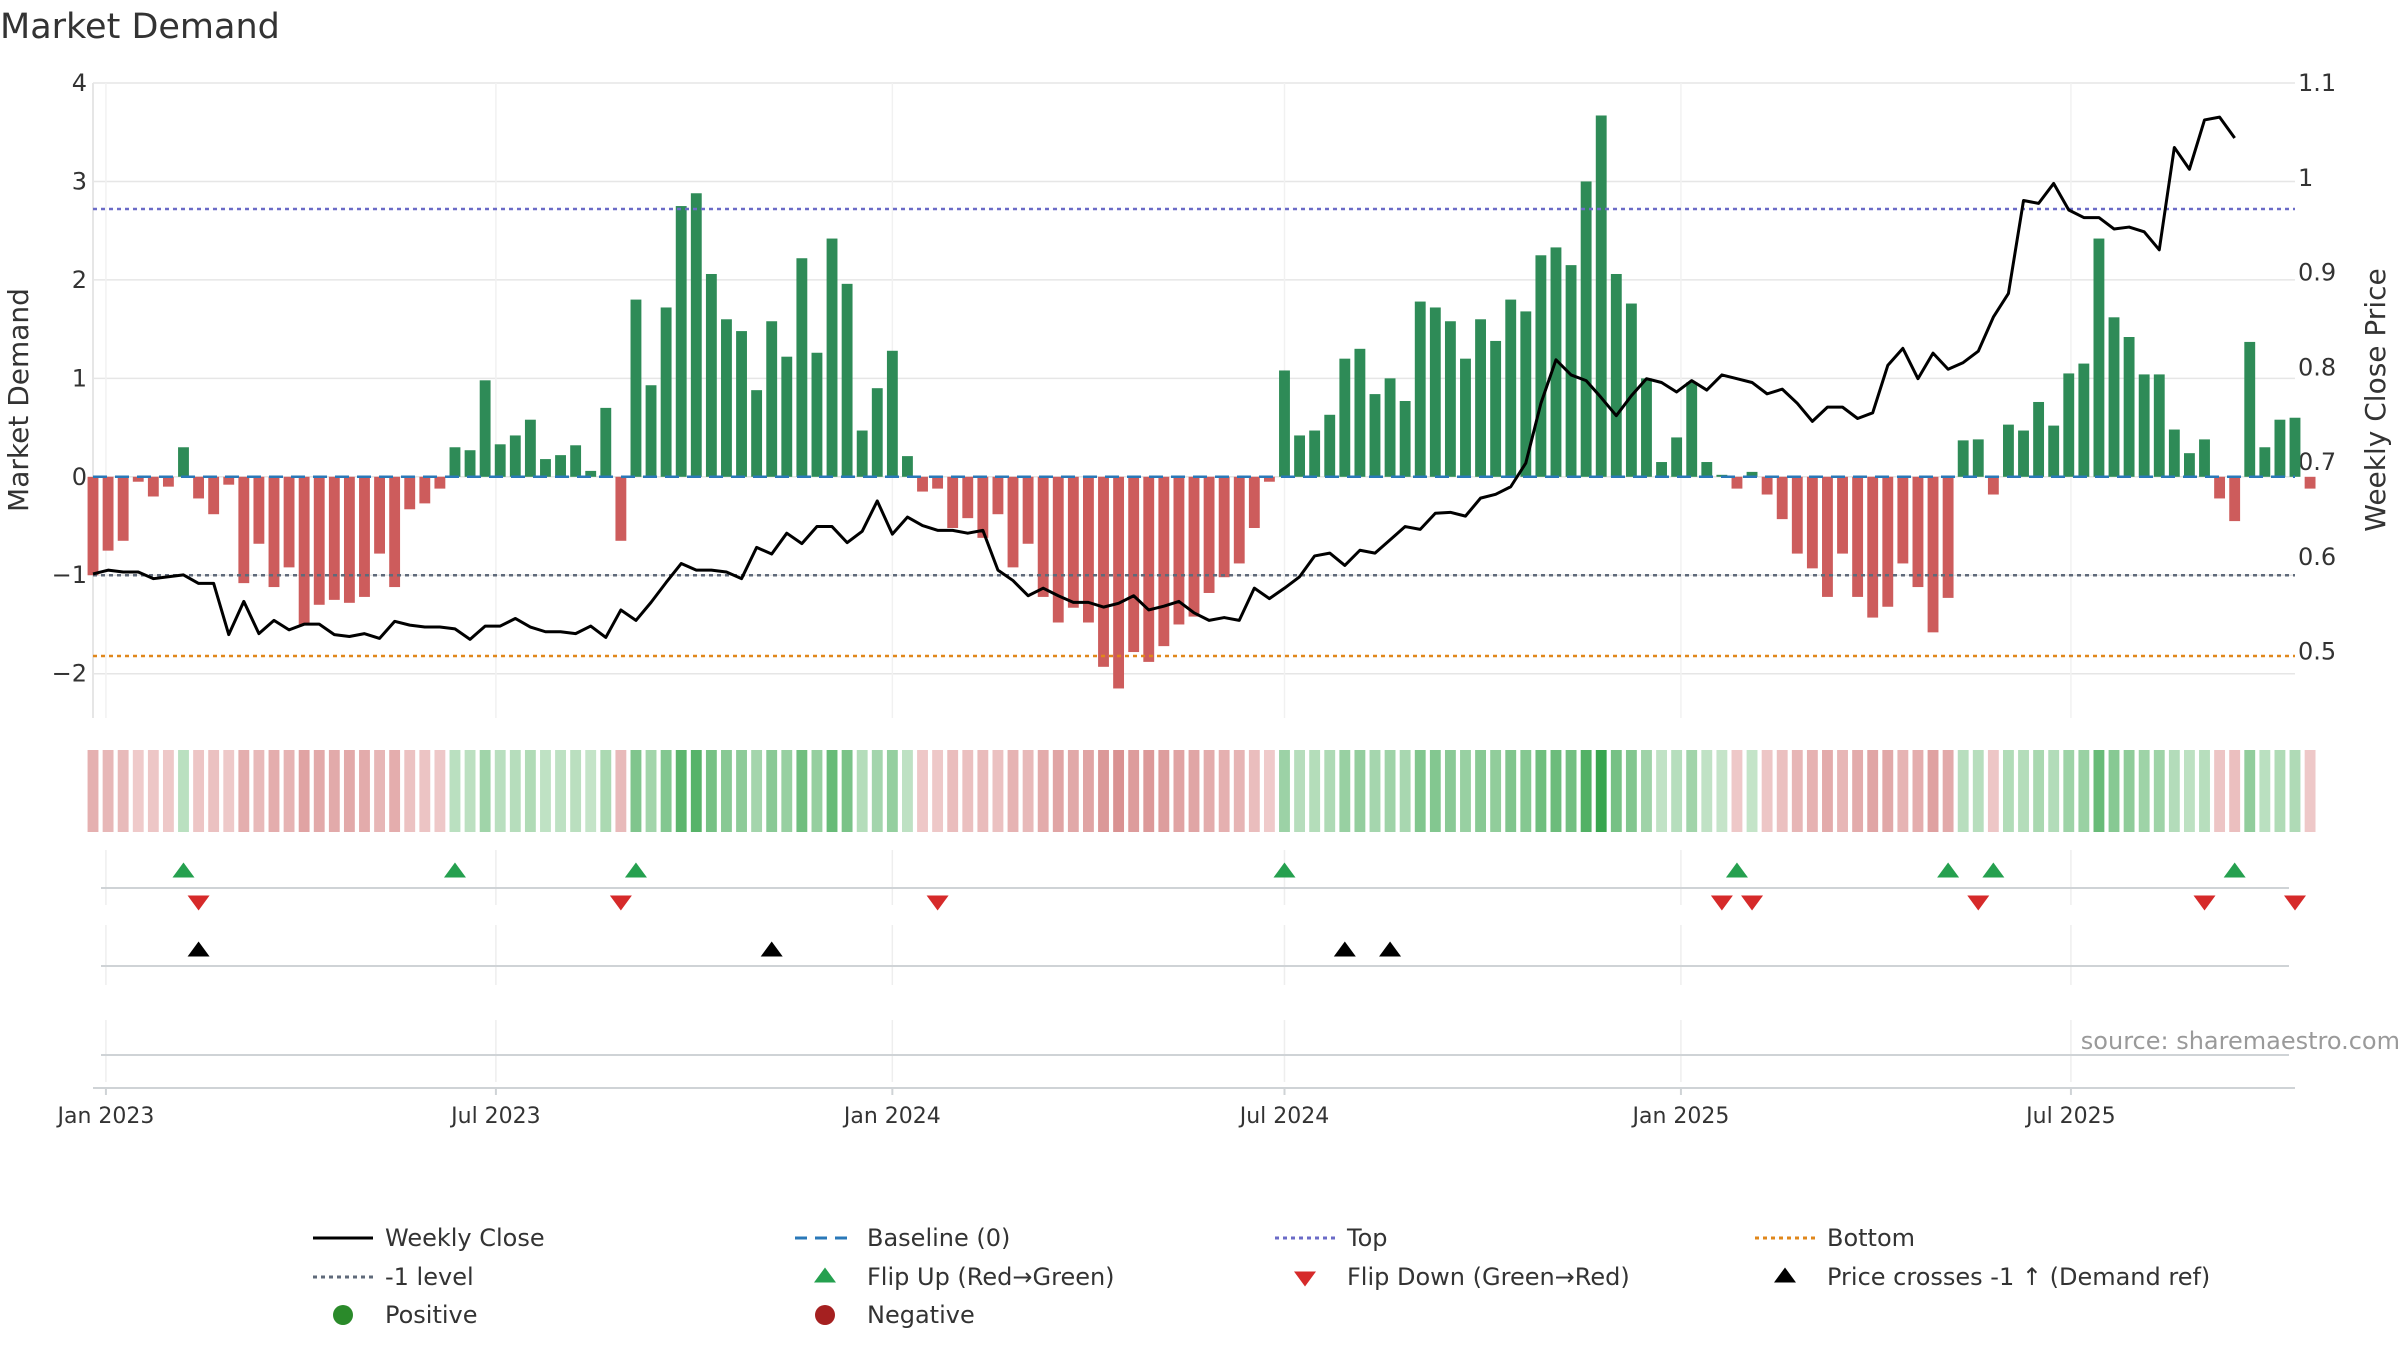 The height and width of the screenshot is (1350, 2400). Describe the element at coordinates (2317, 273) in the screenshot. I see `y-tick-label-right: 0.9` at that location.